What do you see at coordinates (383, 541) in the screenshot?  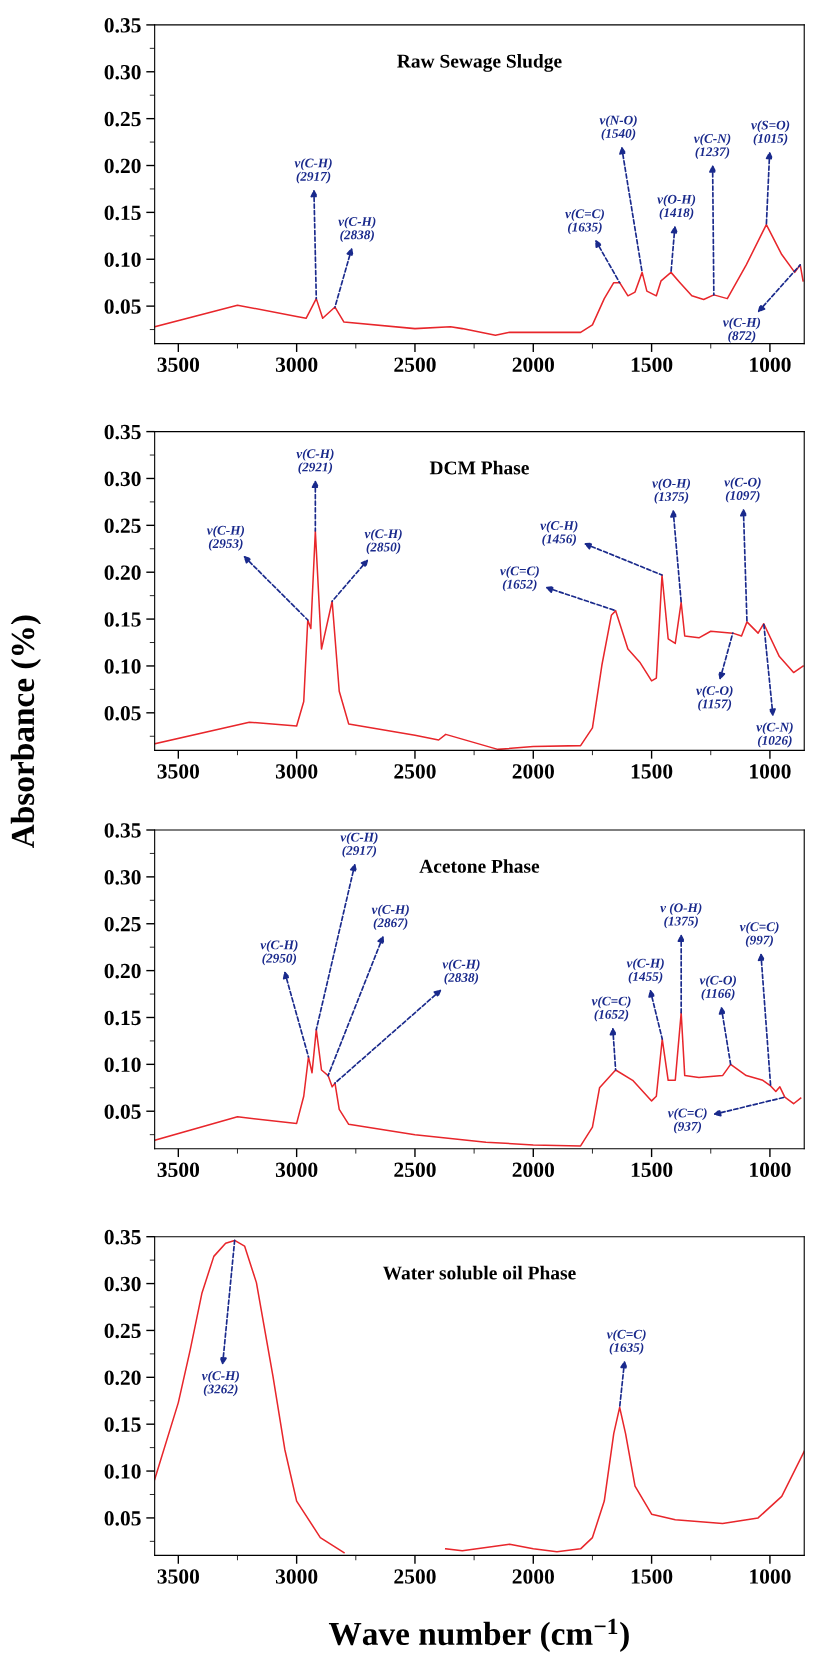 I see `annotation: v(C-H) (2850)` at bounding box center [383, 541].